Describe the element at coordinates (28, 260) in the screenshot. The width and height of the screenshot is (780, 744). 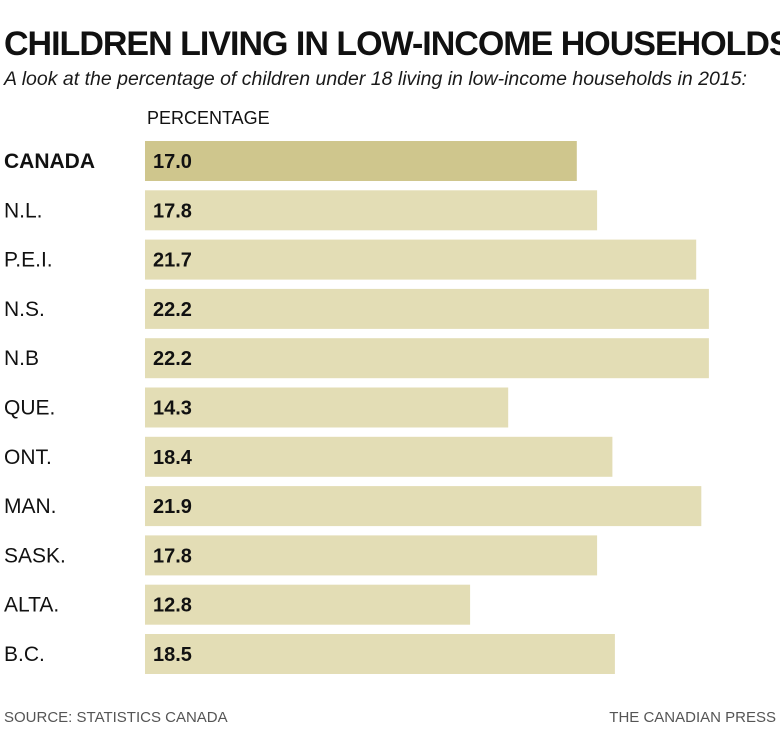
I see `category-label: P.E.I.` at that location.